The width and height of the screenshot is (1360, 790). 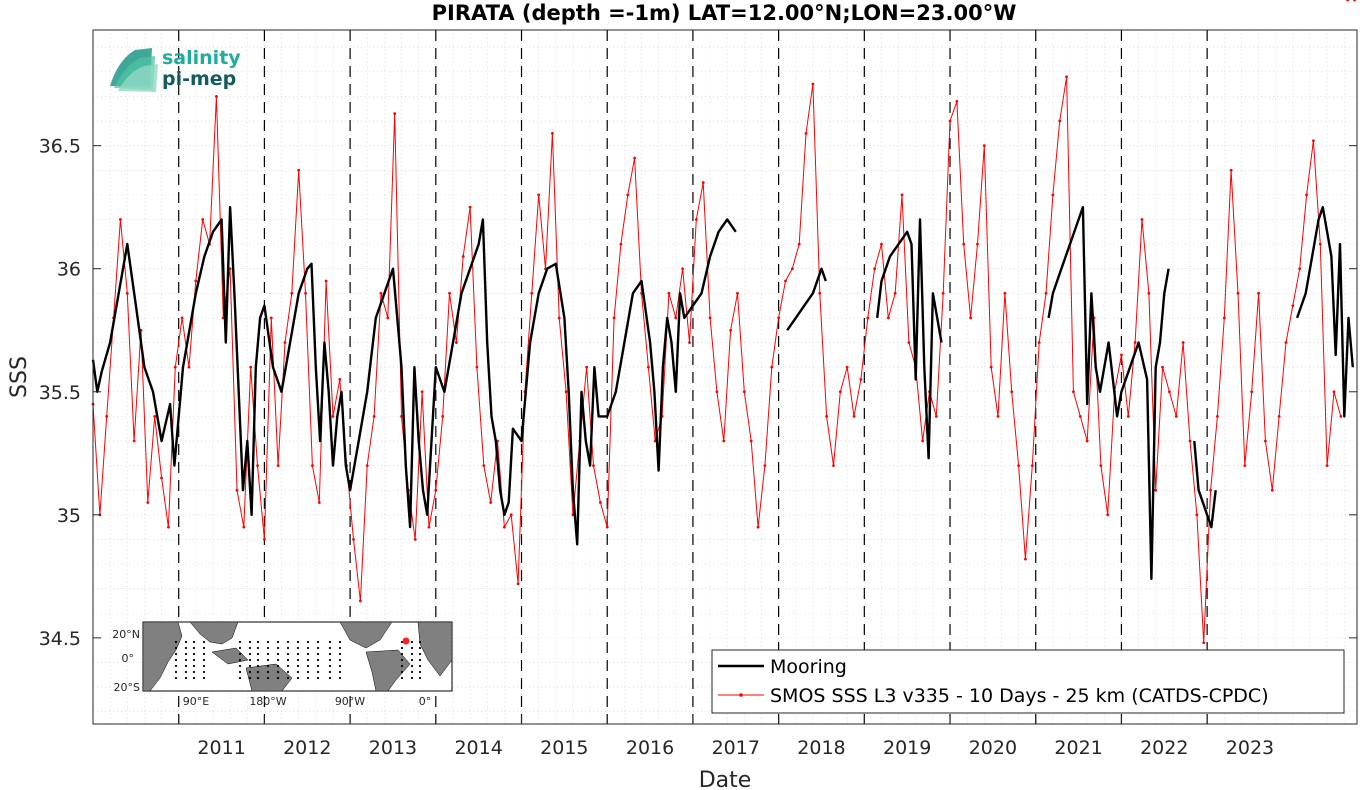 I want to click on x-tick-label: 2019, so click(x=907, y=748).